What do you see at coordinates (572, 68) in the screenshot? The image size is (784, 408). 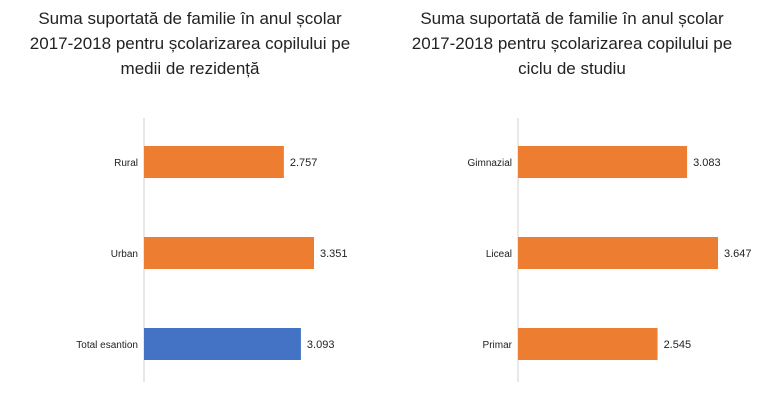 I see `chart-title-line: ciclu de studiu` at bounding box center [572, 68].